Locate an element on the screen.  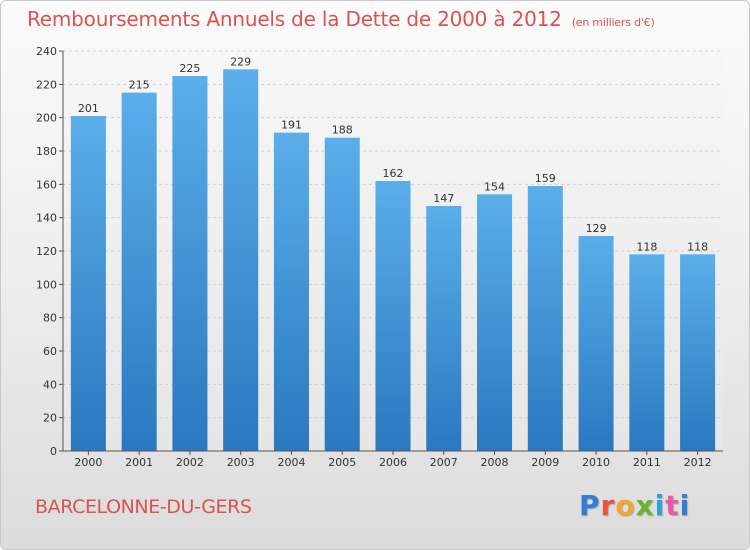
x-tick-label: 2003 is located at coordinates (241, 462).